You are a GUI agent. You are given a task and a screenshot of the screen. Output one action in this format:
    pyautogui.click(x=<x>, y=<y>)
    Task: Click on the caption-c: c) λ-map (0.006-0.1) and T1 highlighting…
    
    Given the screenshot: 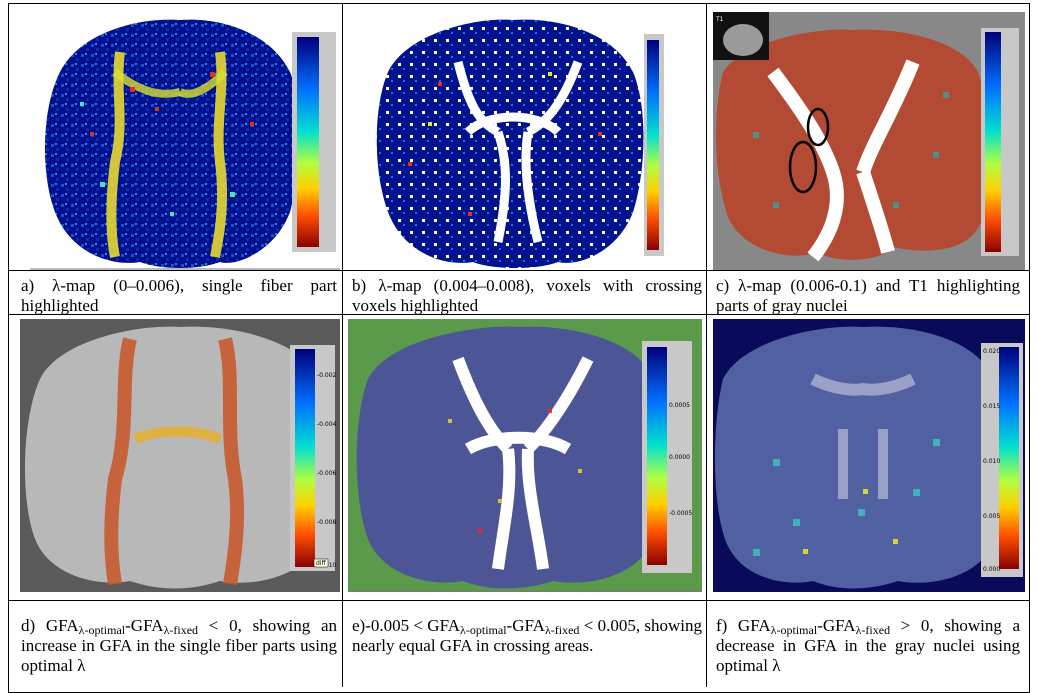 What is the action you would take?
    pyautogui.click(x=868, y=295)
    